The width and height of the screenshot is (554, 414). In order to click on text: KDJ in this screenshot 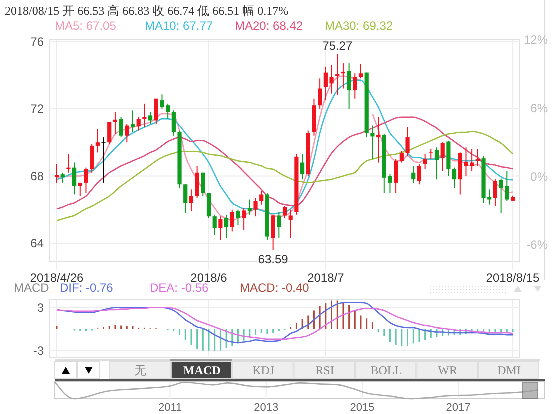, I will do `click(263, 371)`.